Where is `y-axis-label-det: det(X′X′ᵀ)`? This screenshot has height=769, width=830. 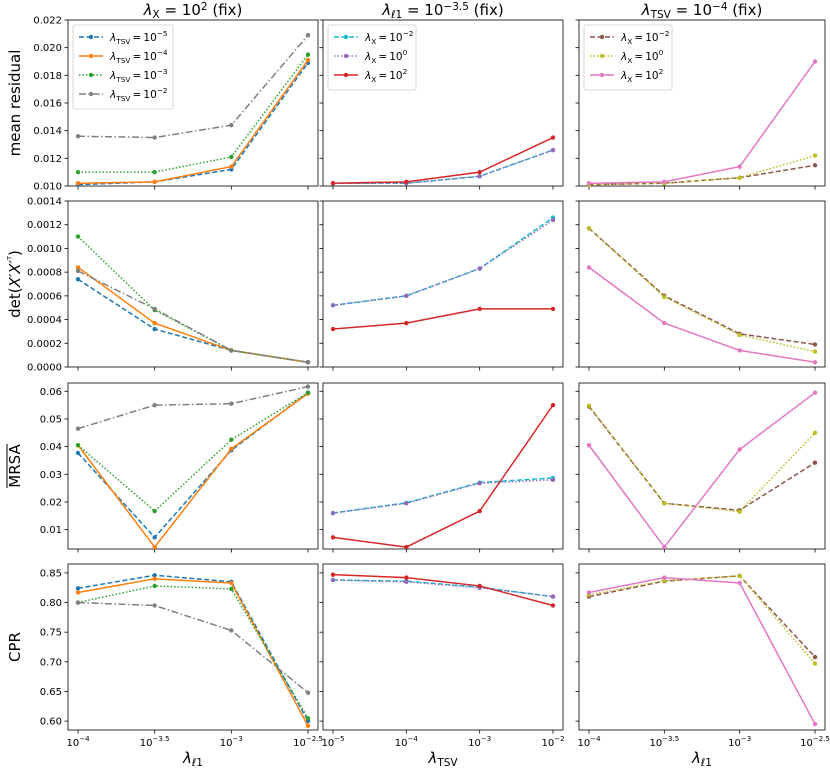
y-axis-label-det: det(X′X′ᵀ) is located at coordinates (15, 284).